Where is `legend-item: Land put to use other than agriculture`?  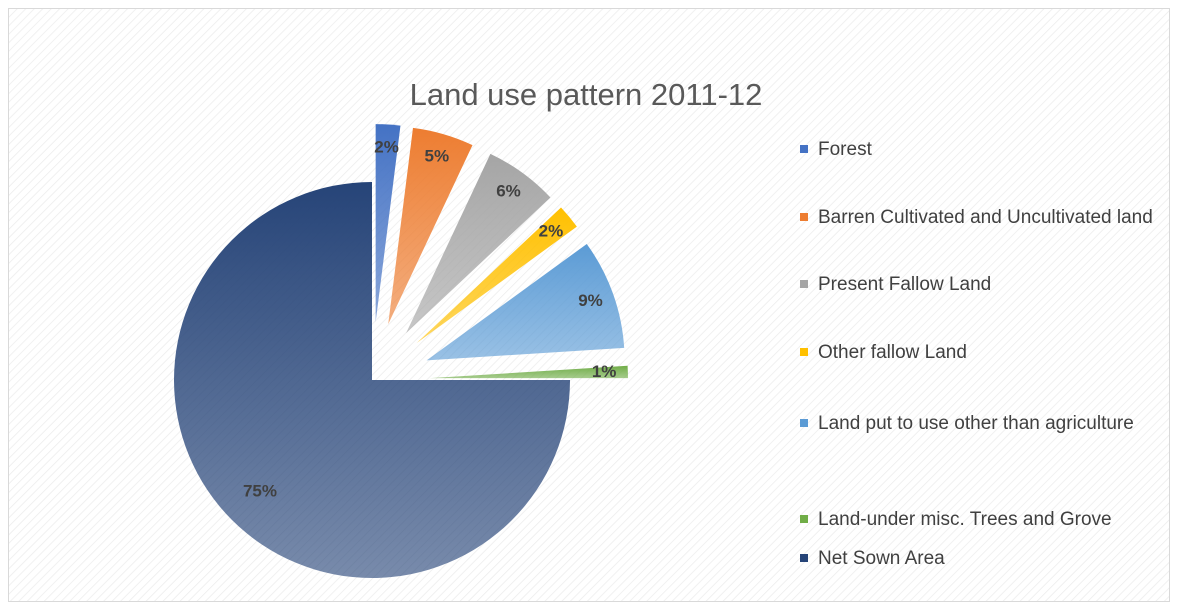
legend-item: Land put to use other than agriculture is located at coordinates (985, 423).